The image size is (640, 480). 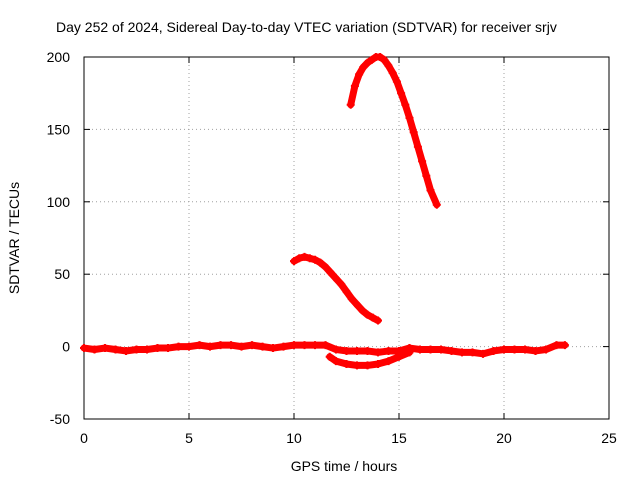 What do you see at coordinates (399, 438) in the screenshot?
I see `x-tick-label: 15` at bounding box center [399, 438].